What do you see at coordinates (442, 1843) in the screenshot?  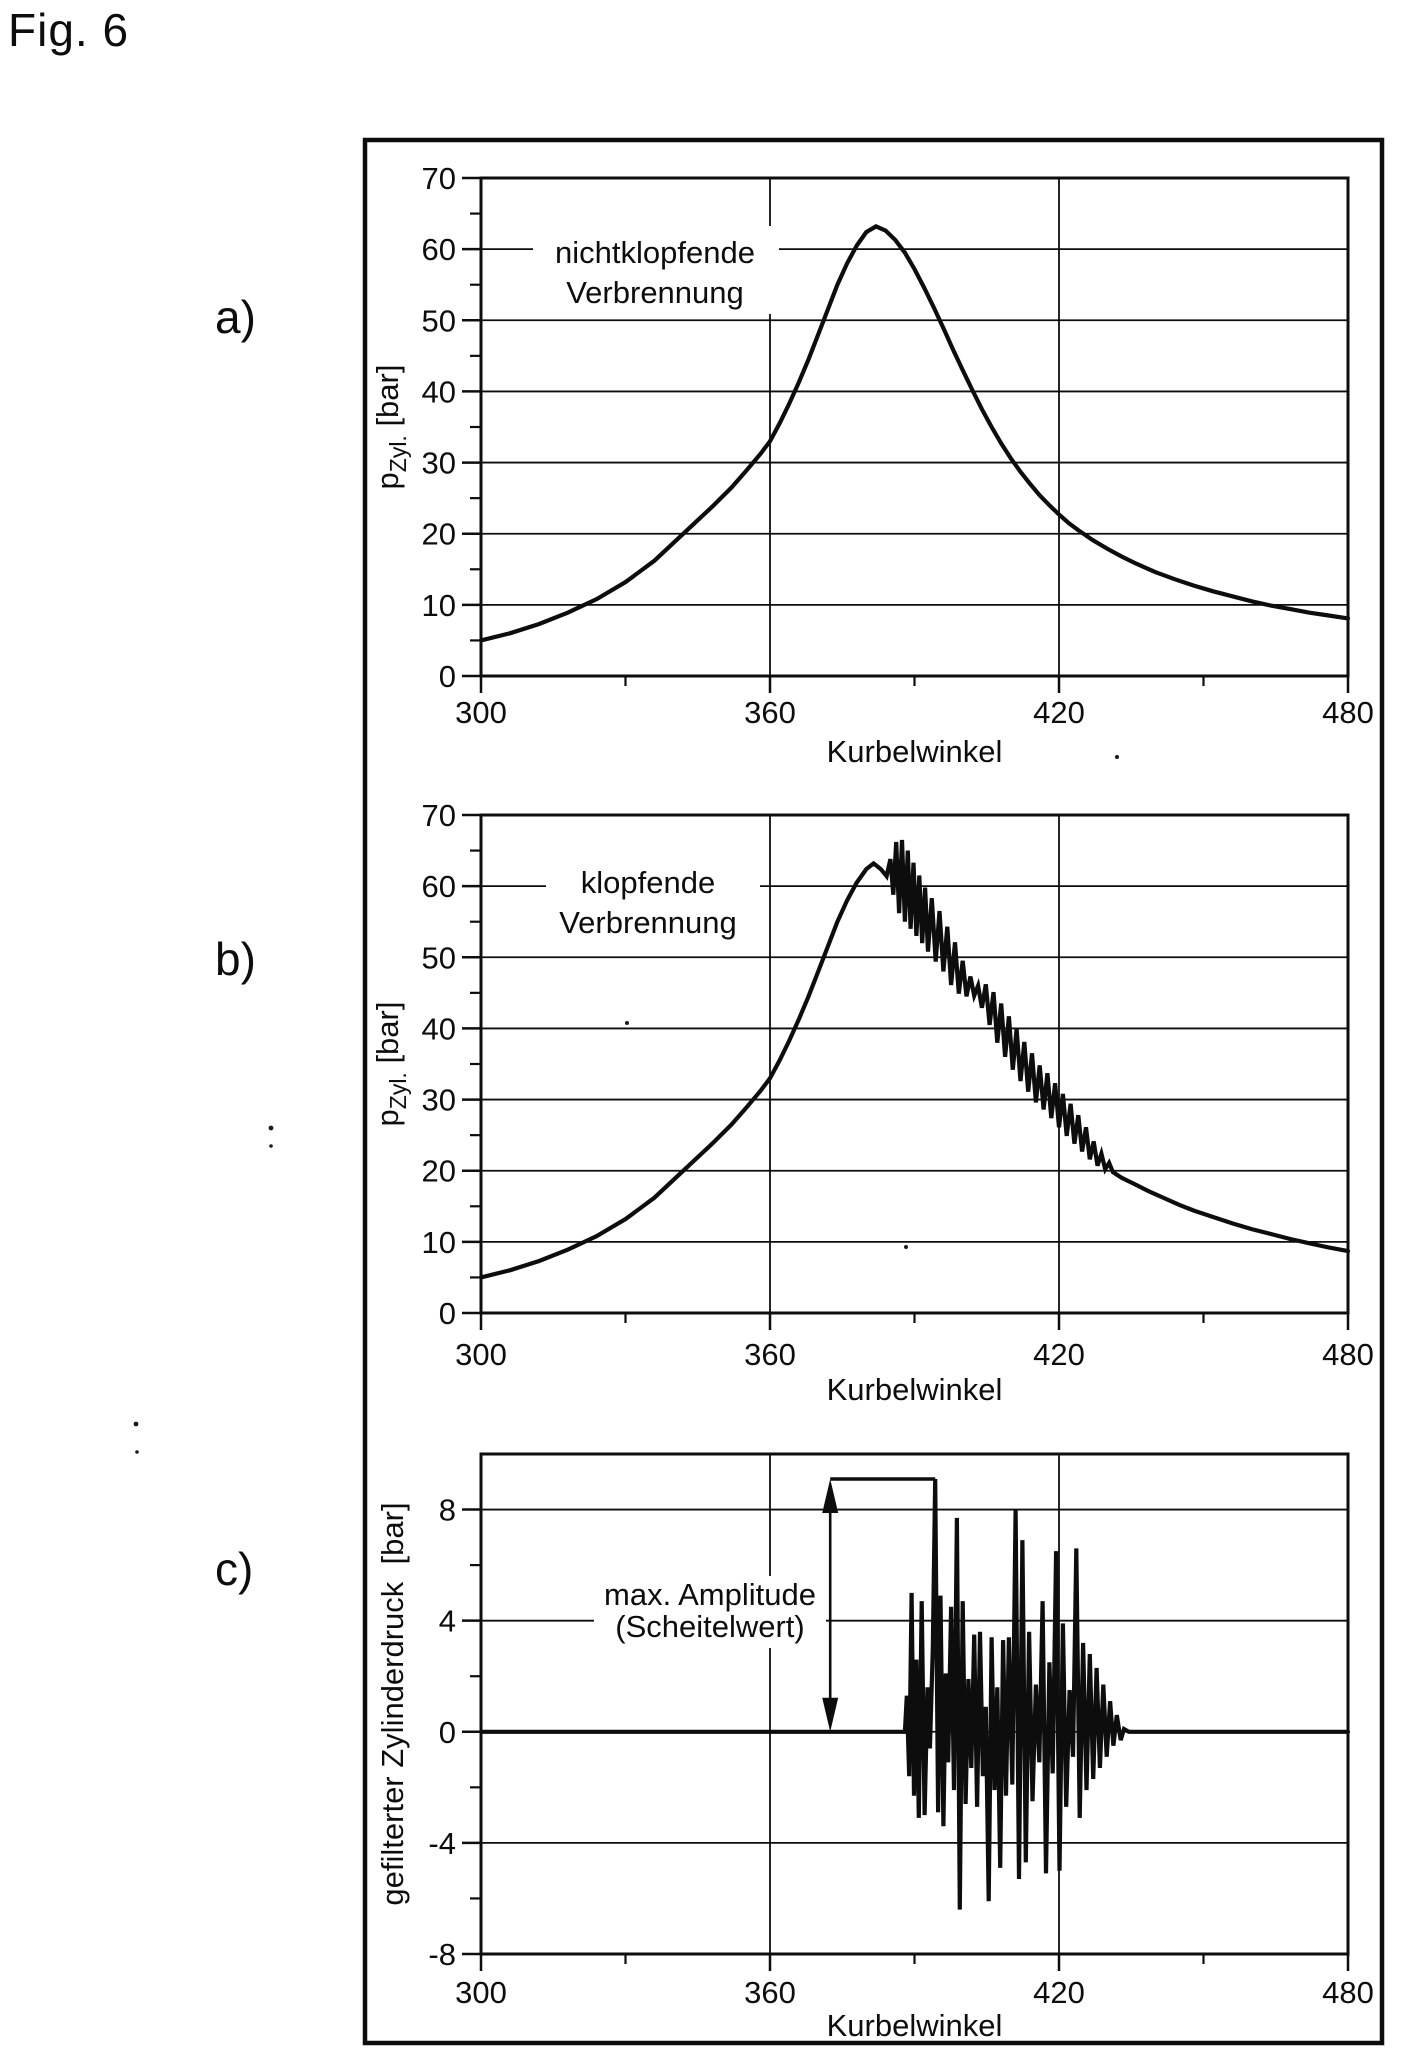 I see `y-tick-label: -4` at bounding box center [442, 1843].